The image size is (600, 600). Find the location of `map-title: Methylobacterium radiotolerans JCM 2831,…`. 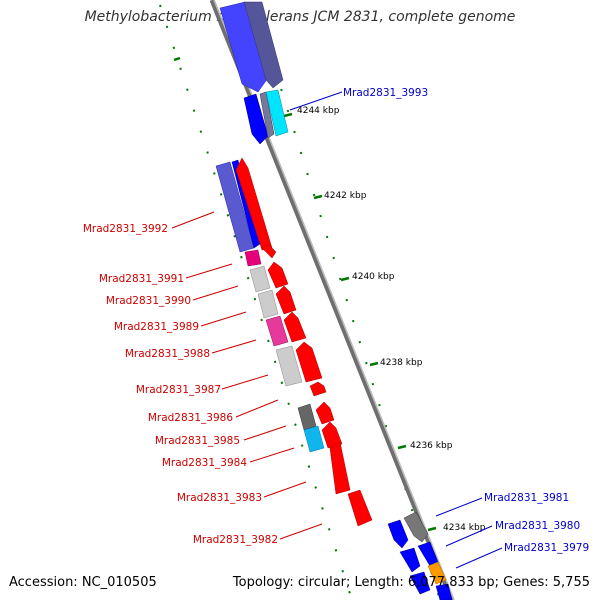

map-title: Methylobacterium radiotolerans JCM 2831,… is located at coordinates (300, 17).